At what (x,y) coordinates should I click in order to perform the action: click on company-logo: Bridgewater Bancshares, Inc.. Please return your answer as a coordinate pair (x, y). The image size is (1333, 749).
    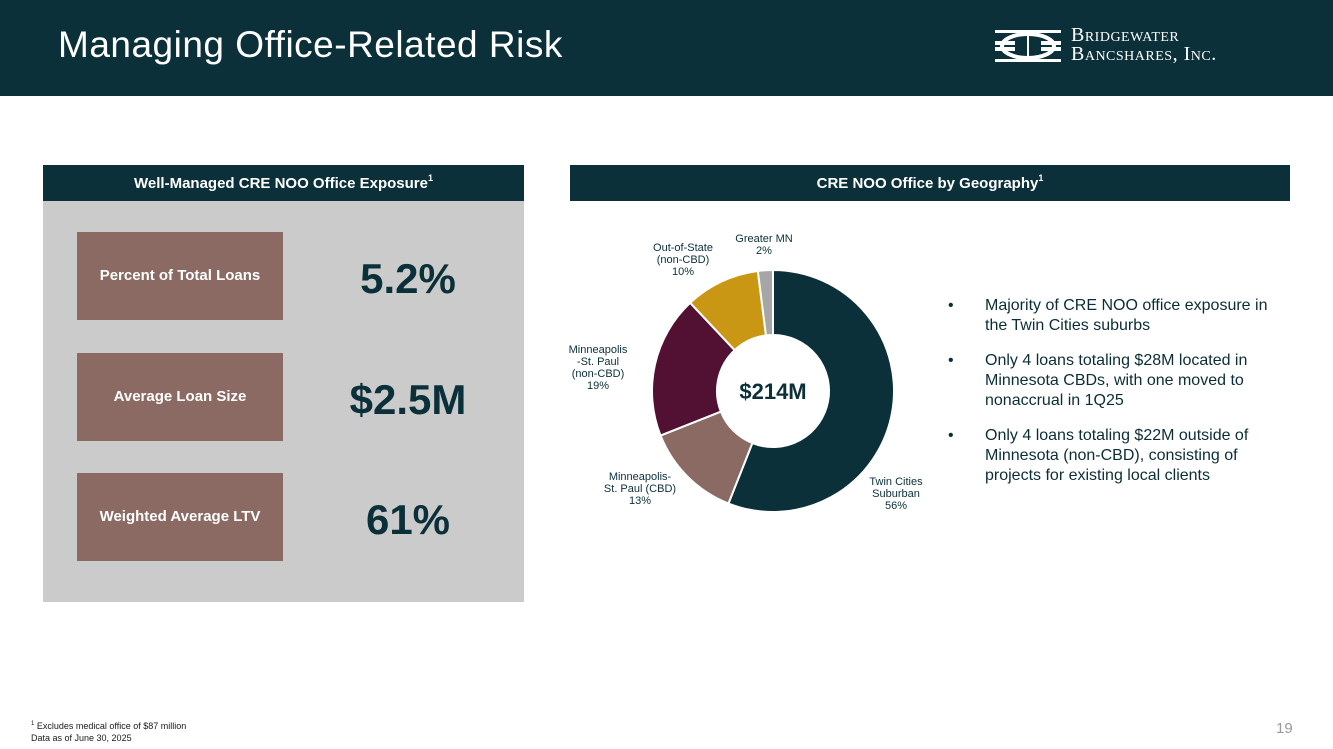
    Looking at the image, I should click on (1138, 49).